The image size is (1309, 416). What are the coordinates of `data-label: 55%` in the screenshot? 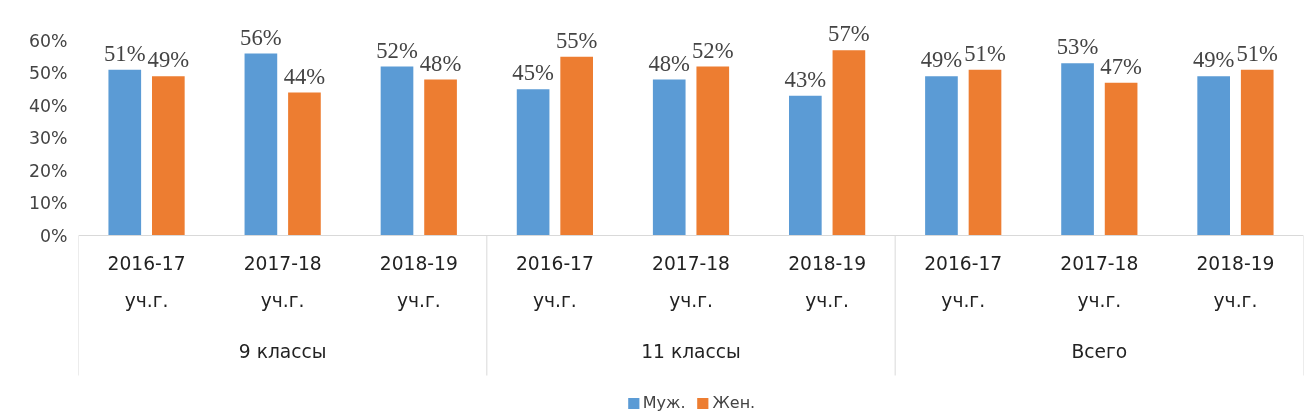 It's located at (576, 40).